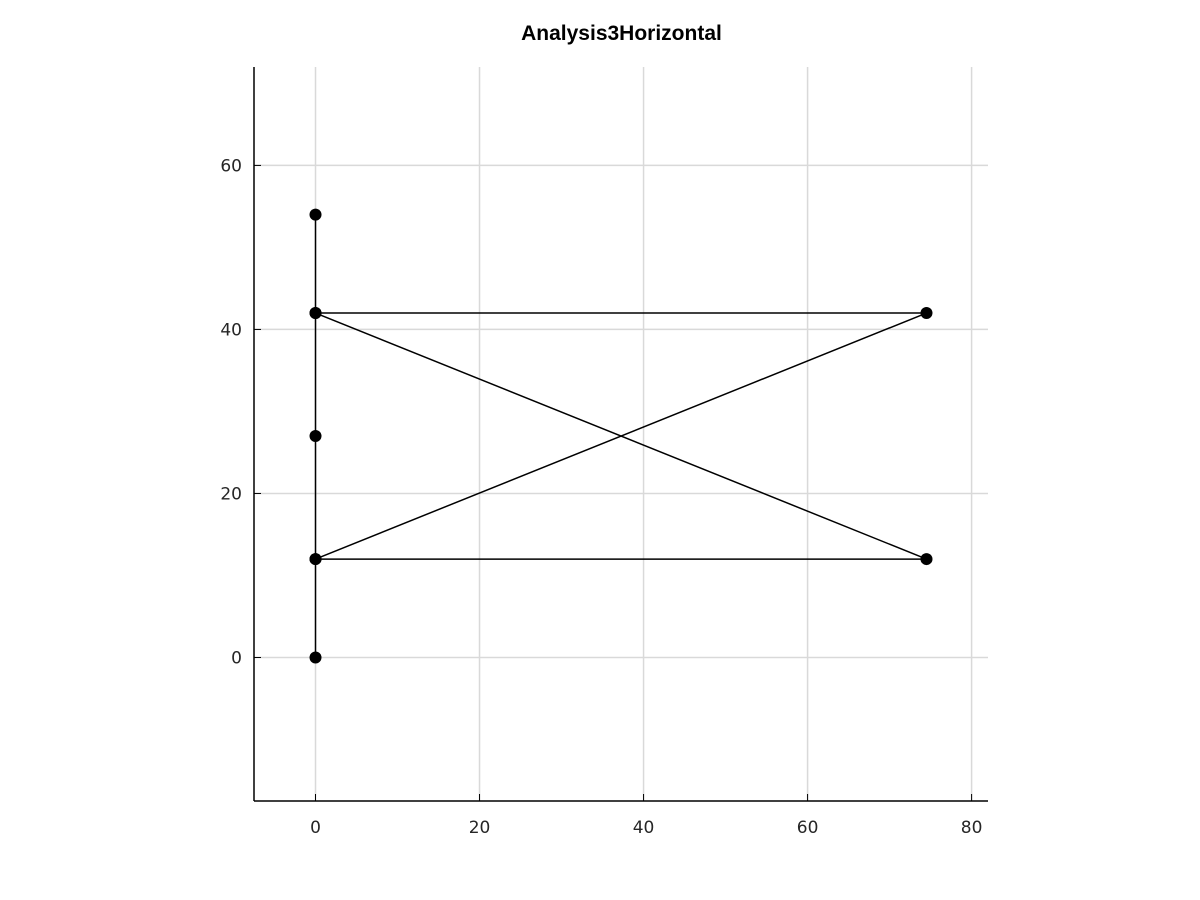  Describe the element at coordinates (972, 828) in the screenshot. I see `x-tick-label: 80` at that location.